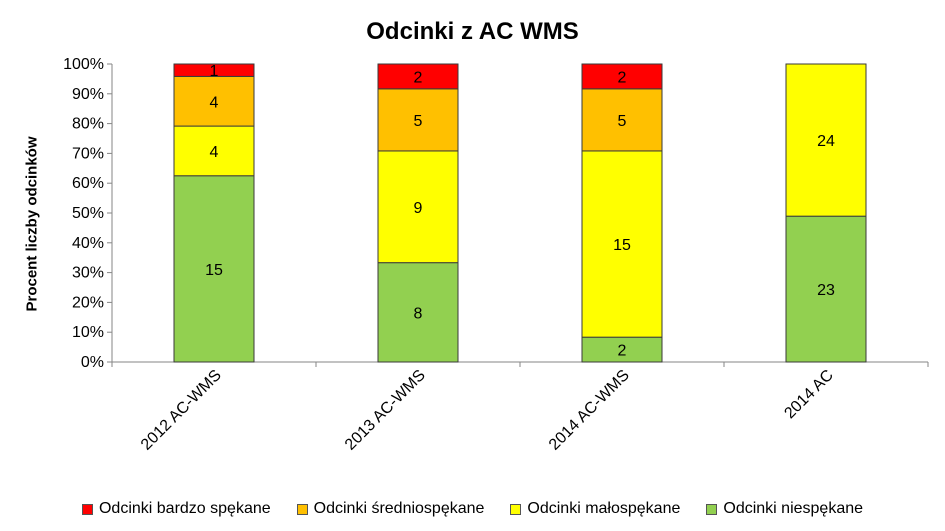 Image resolution: width=945 pixels, height=531 pixels. Describe the element at coordinates (88, 243) in the screenshot. I see `y-tick-label: 40%` at that location.